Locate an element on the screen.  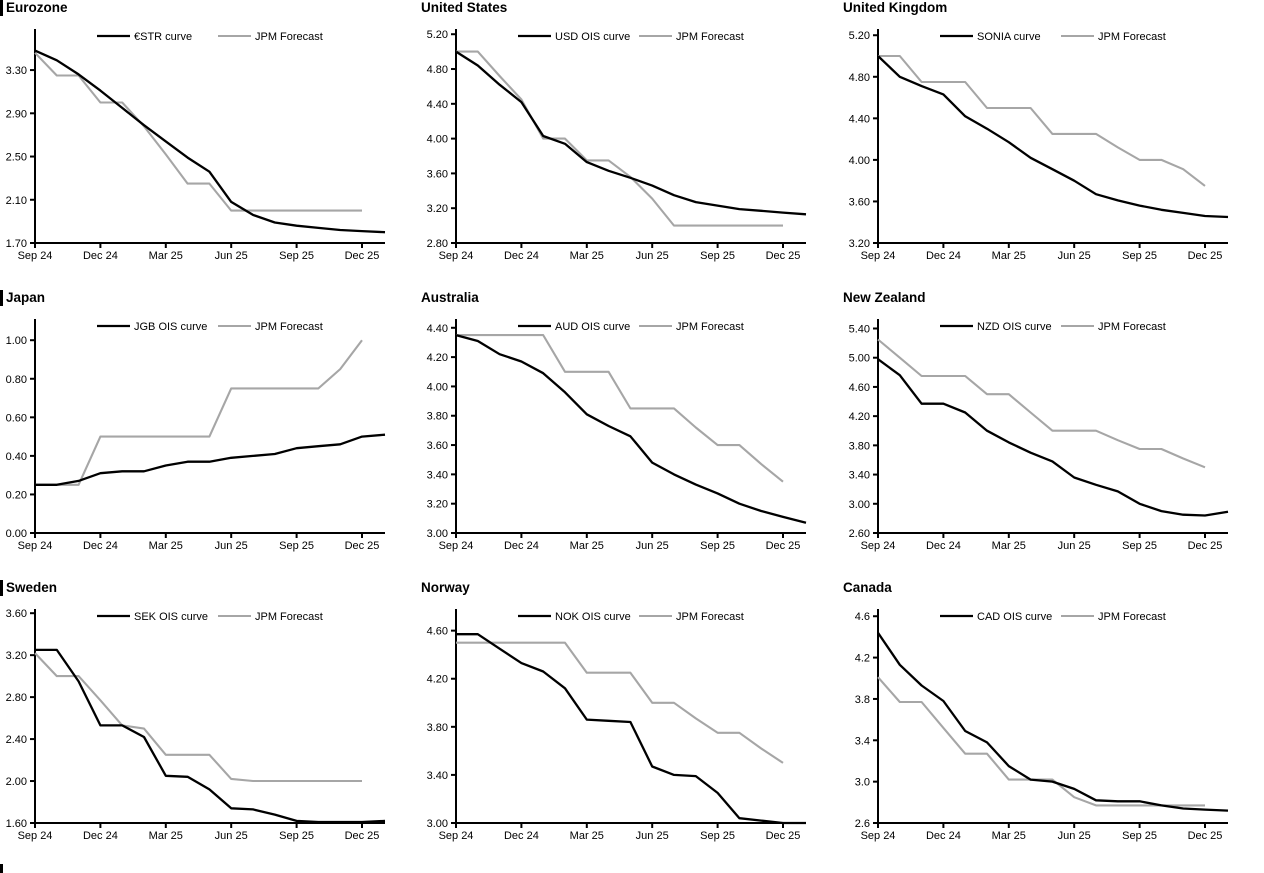
chart-title: New Zealand is located at coordinates (884, 297).